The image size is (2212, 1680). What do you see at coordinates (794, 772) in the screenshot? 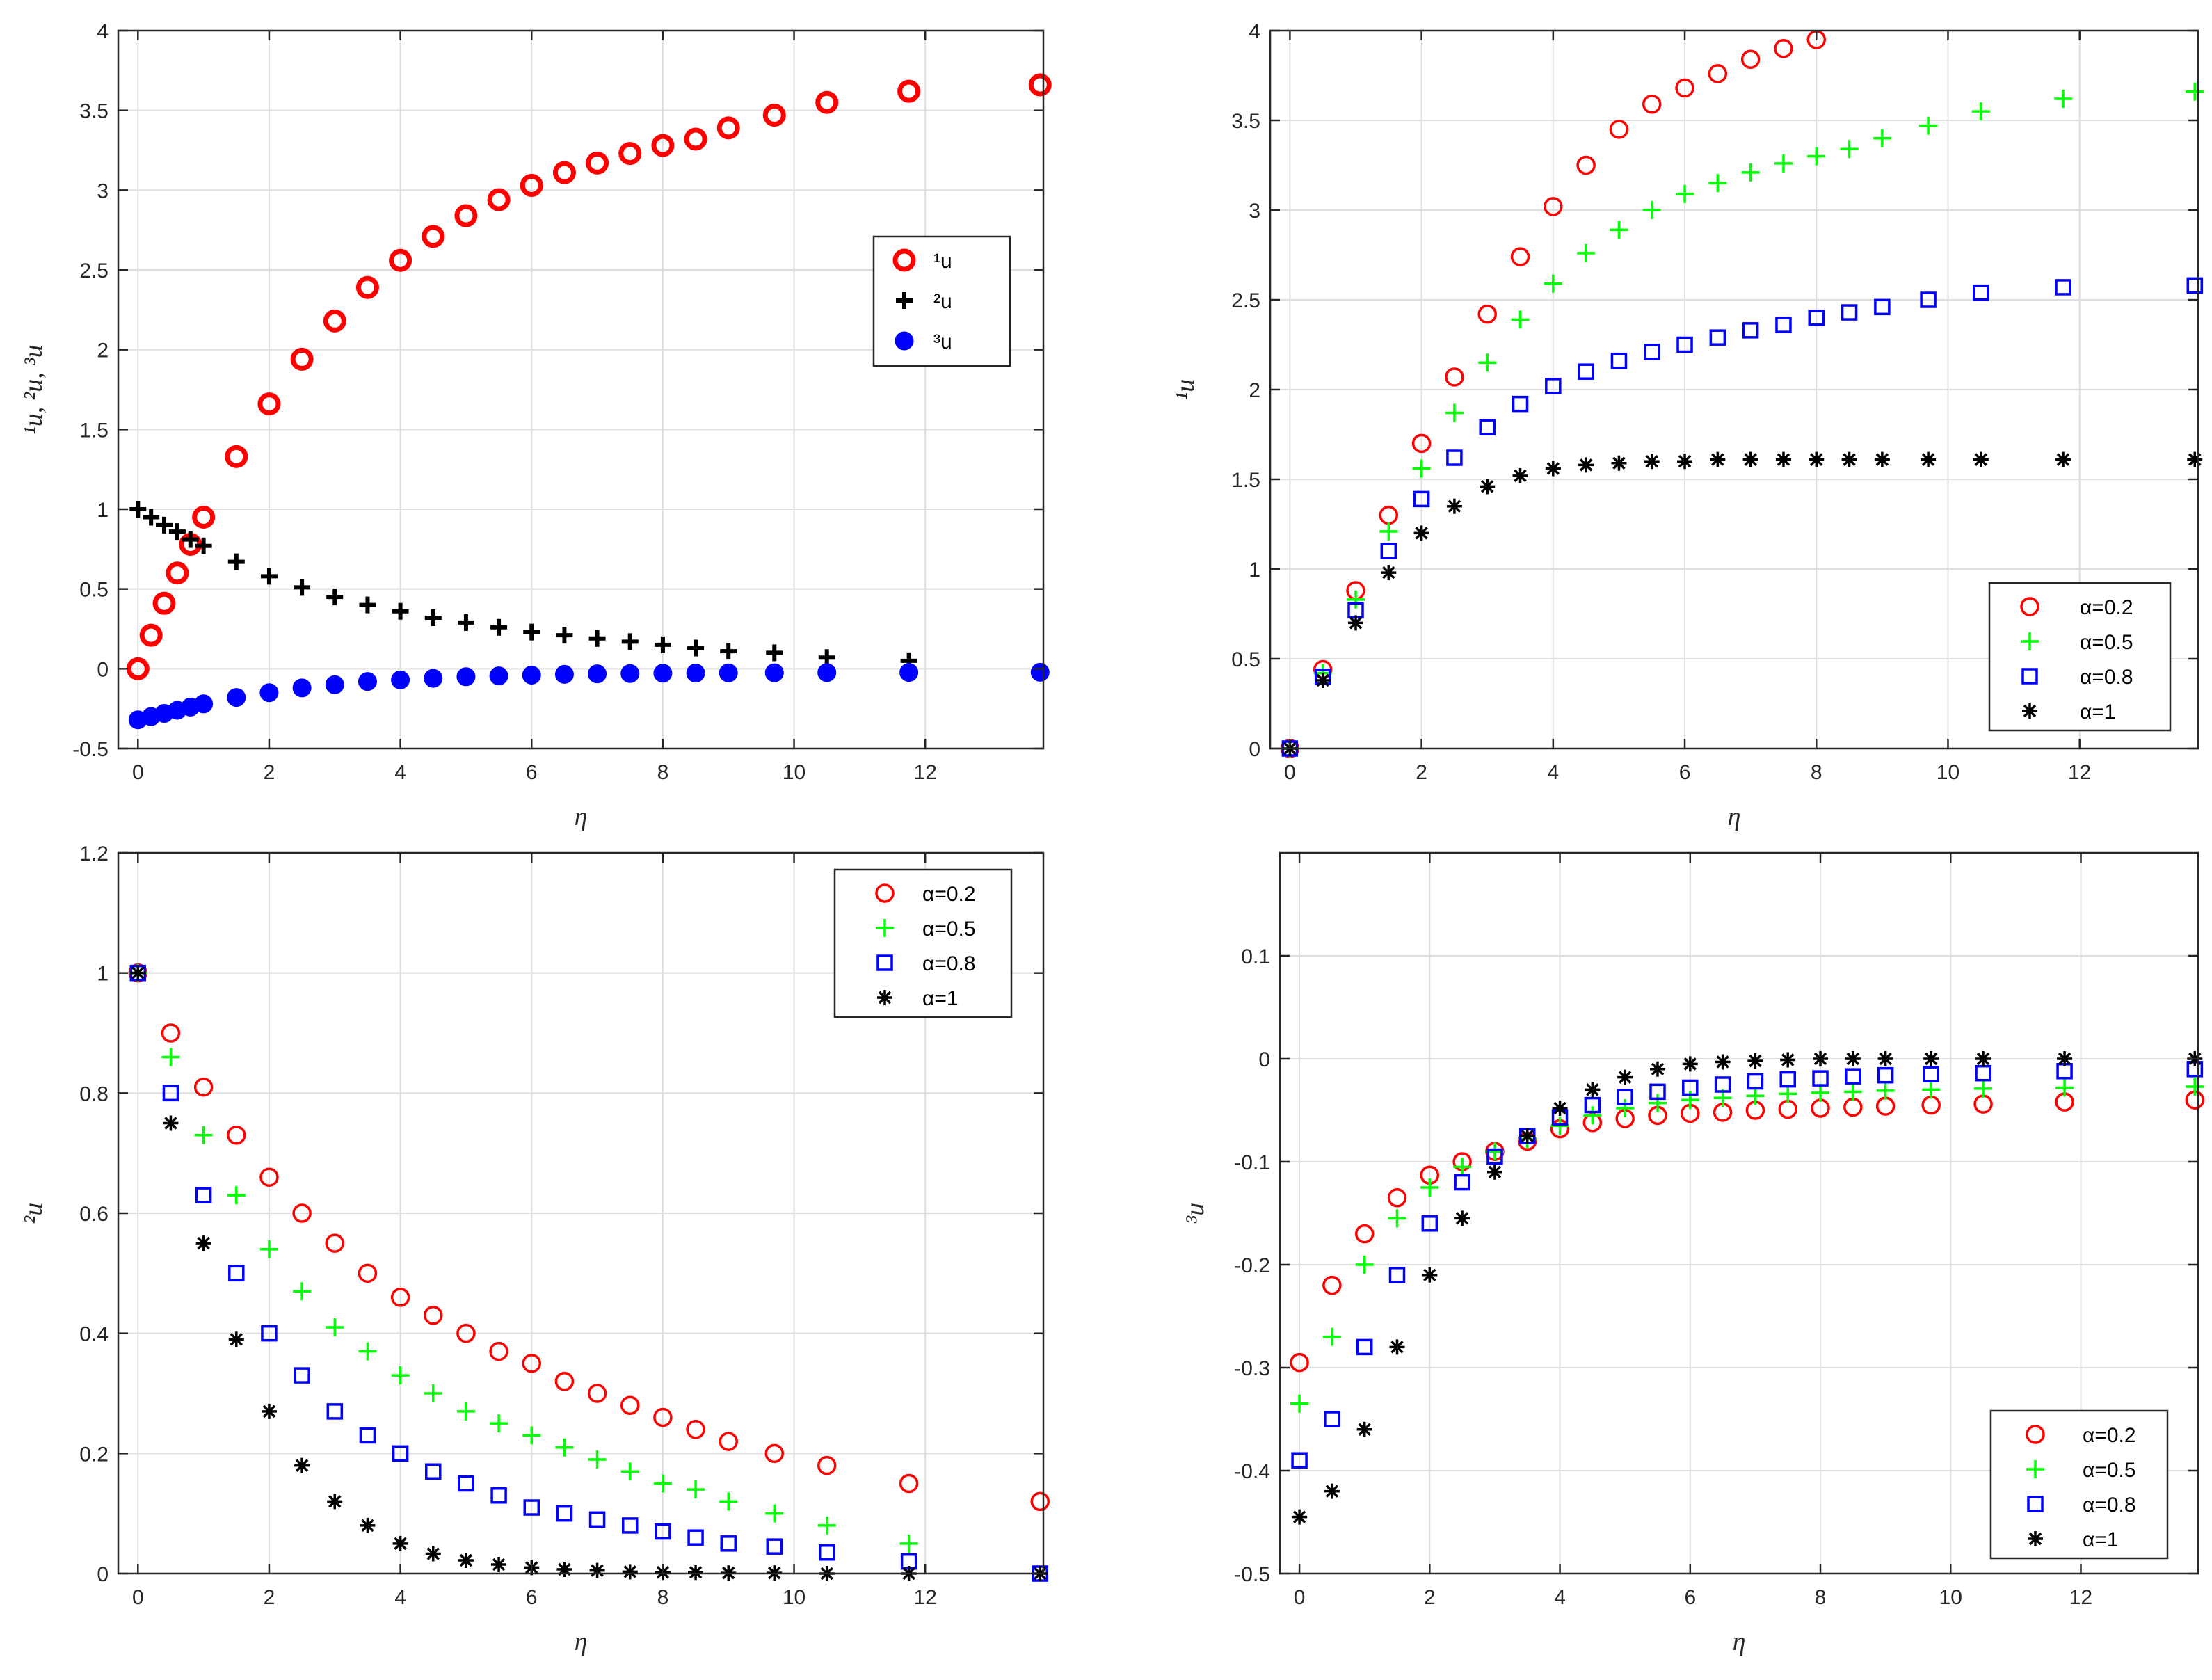
I see `panel-a-xtick-label: 10` at bounding box center [794, 772].